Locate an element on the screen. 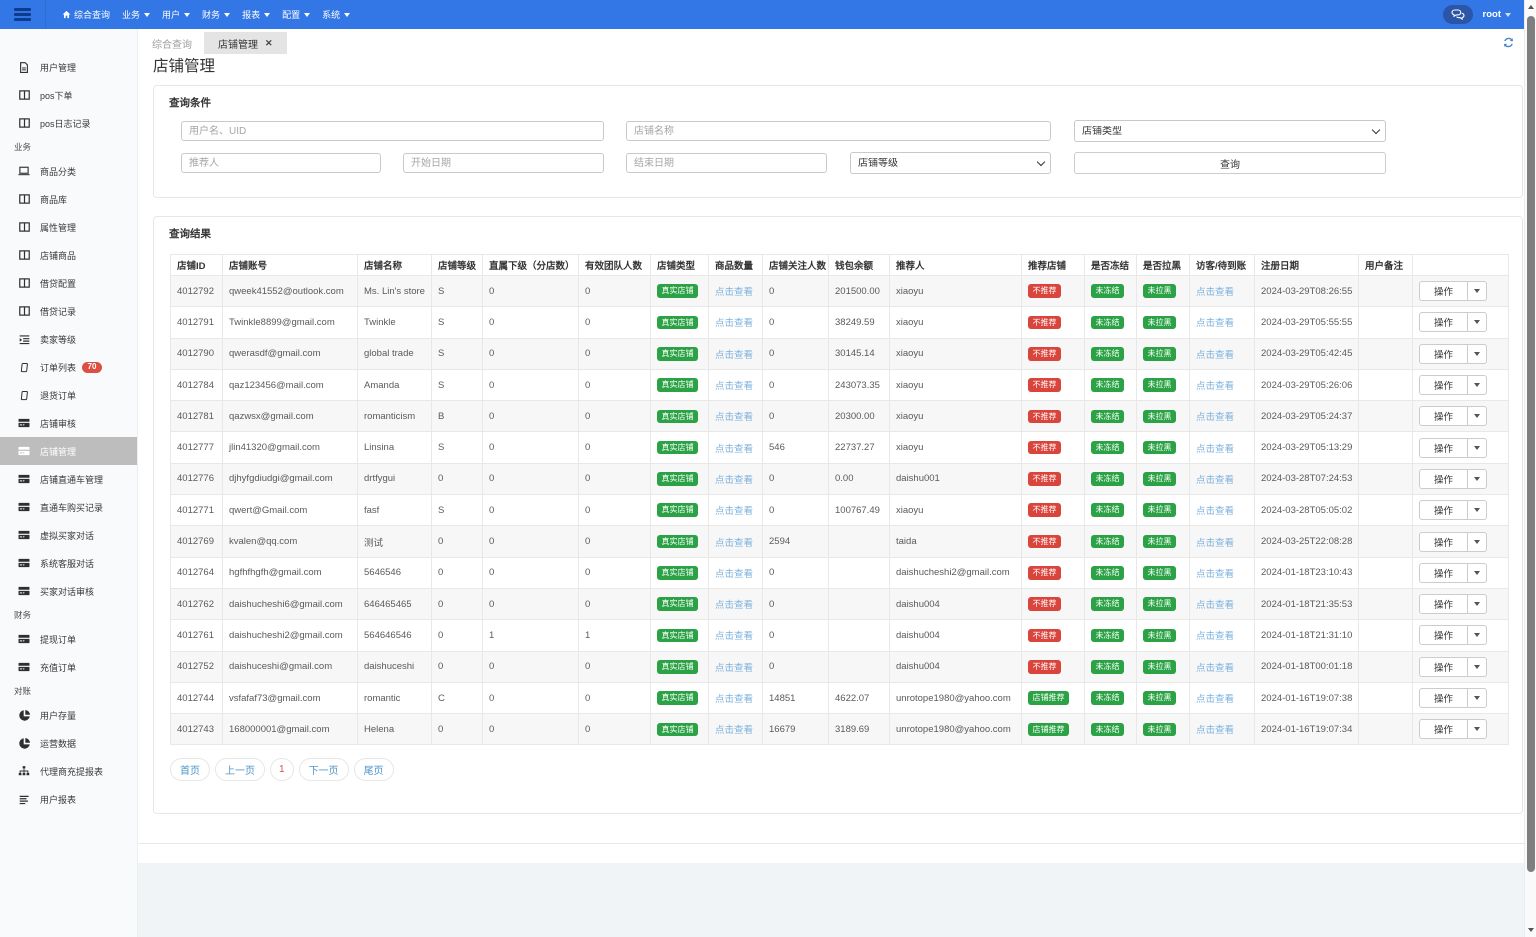 This screenshot has width=1536, height=937. sidebar-item: 店铺商品 is located at coordinates (68, 255).